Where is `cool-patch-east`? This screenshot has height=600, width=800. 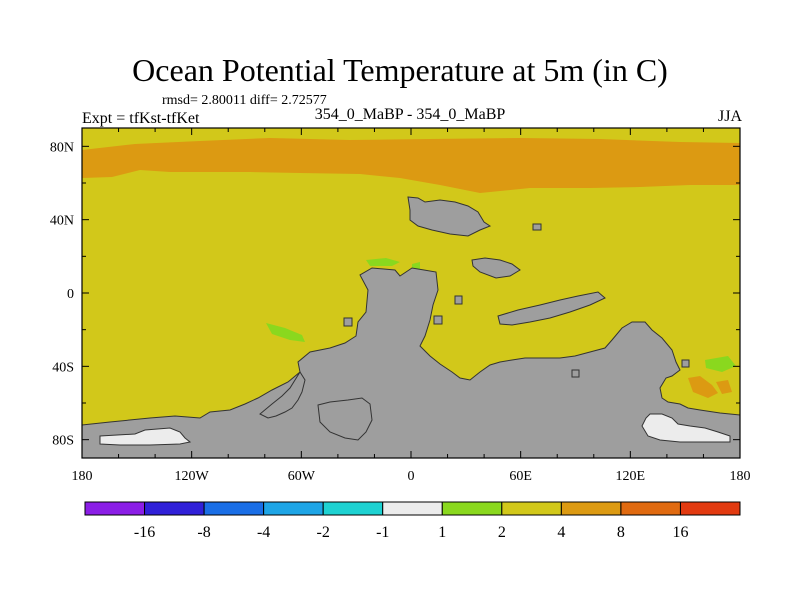 cool-patch-east is located at coordinates (720, 364).